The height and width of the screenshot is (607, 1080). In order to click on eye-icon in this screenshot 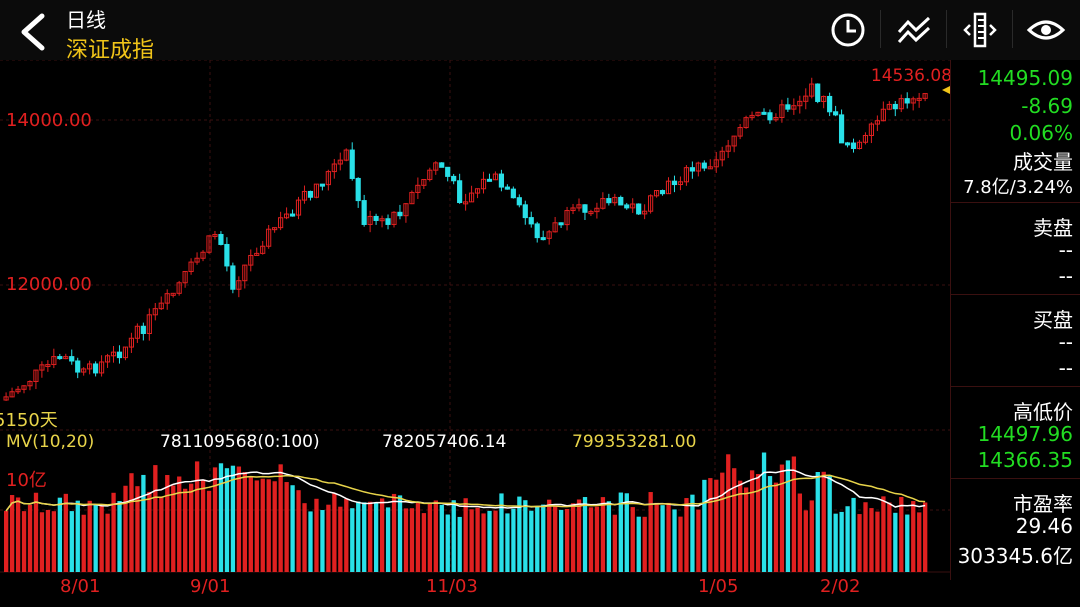, I will do `click(1046, 30)`.